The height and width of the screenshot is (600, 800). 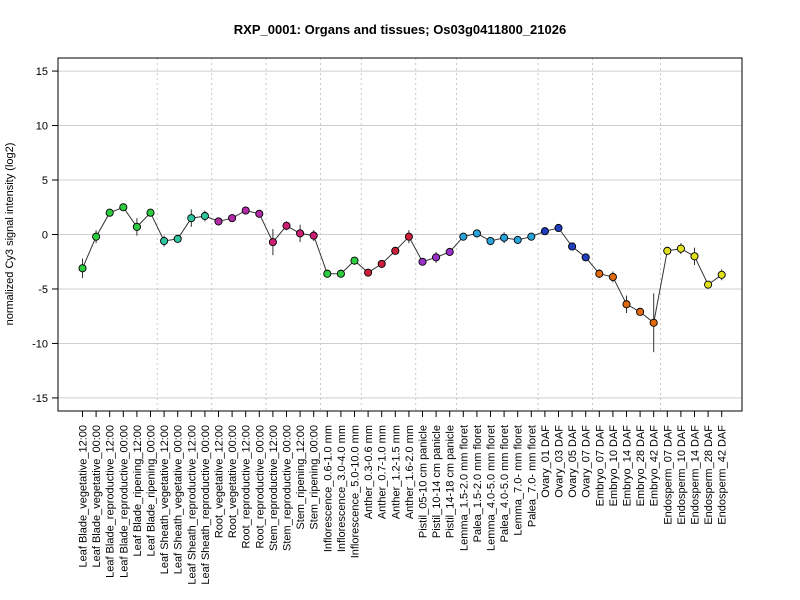 I want to click on y-tick-label: 15, so click(x=42, y=72).